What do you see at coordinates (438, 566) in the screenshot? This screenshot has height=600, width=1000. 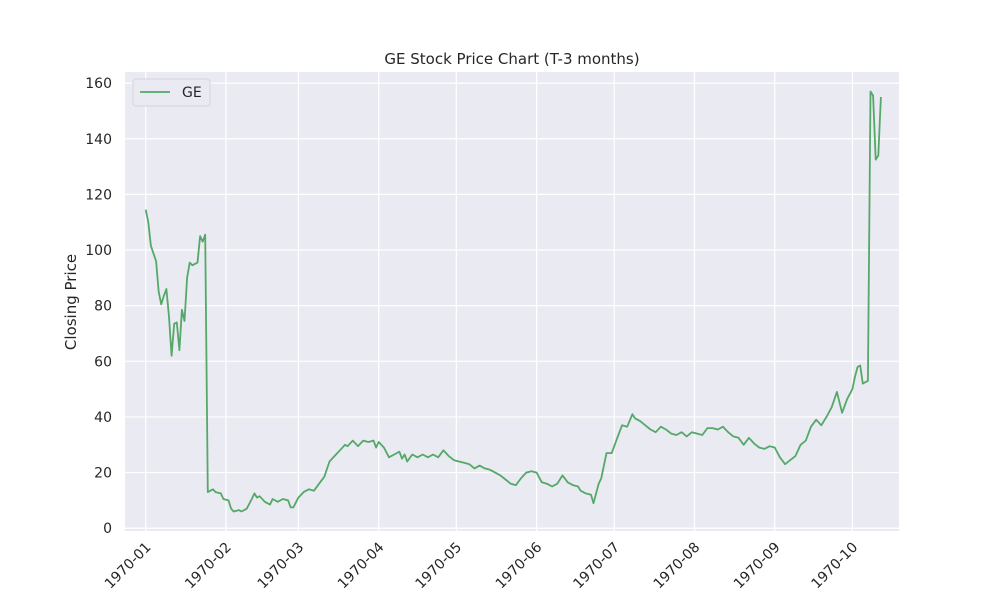 I see `x-tick-label: 1970-05` at bounding box center [438, 566].